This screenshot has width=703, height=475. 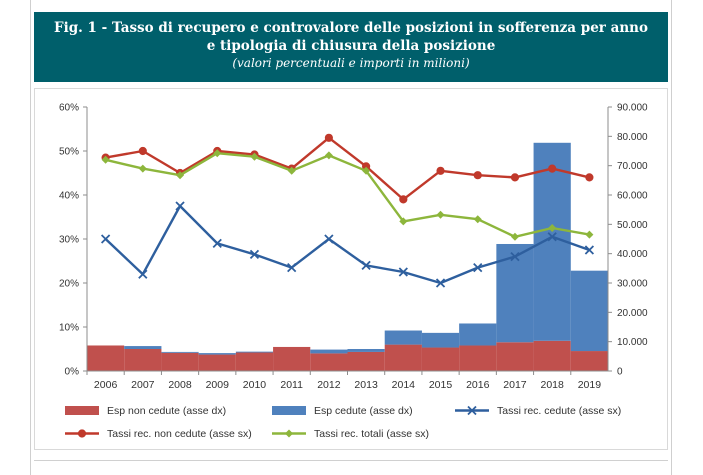 I want to click on point-series-2-2019, so click(x=589, y=234).